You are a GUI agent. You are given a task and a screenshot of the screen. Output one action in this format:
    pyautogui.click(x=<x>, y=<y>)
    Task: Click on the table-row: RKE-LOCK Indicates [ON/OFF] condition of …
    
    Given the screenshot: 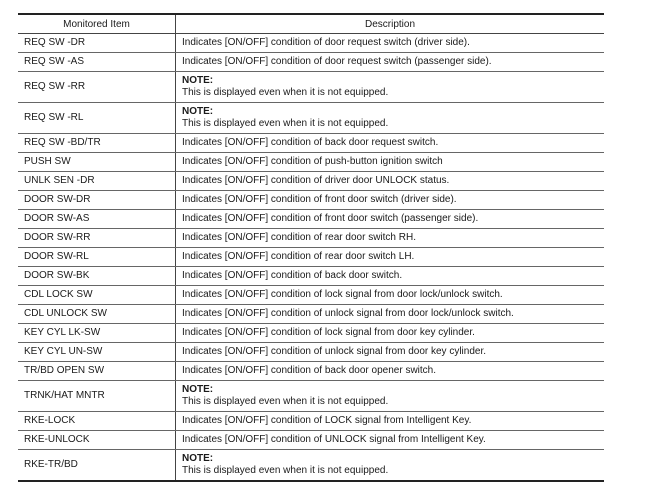 What is the action you would take?
    pyautogui.click(x=311, y=421)
    